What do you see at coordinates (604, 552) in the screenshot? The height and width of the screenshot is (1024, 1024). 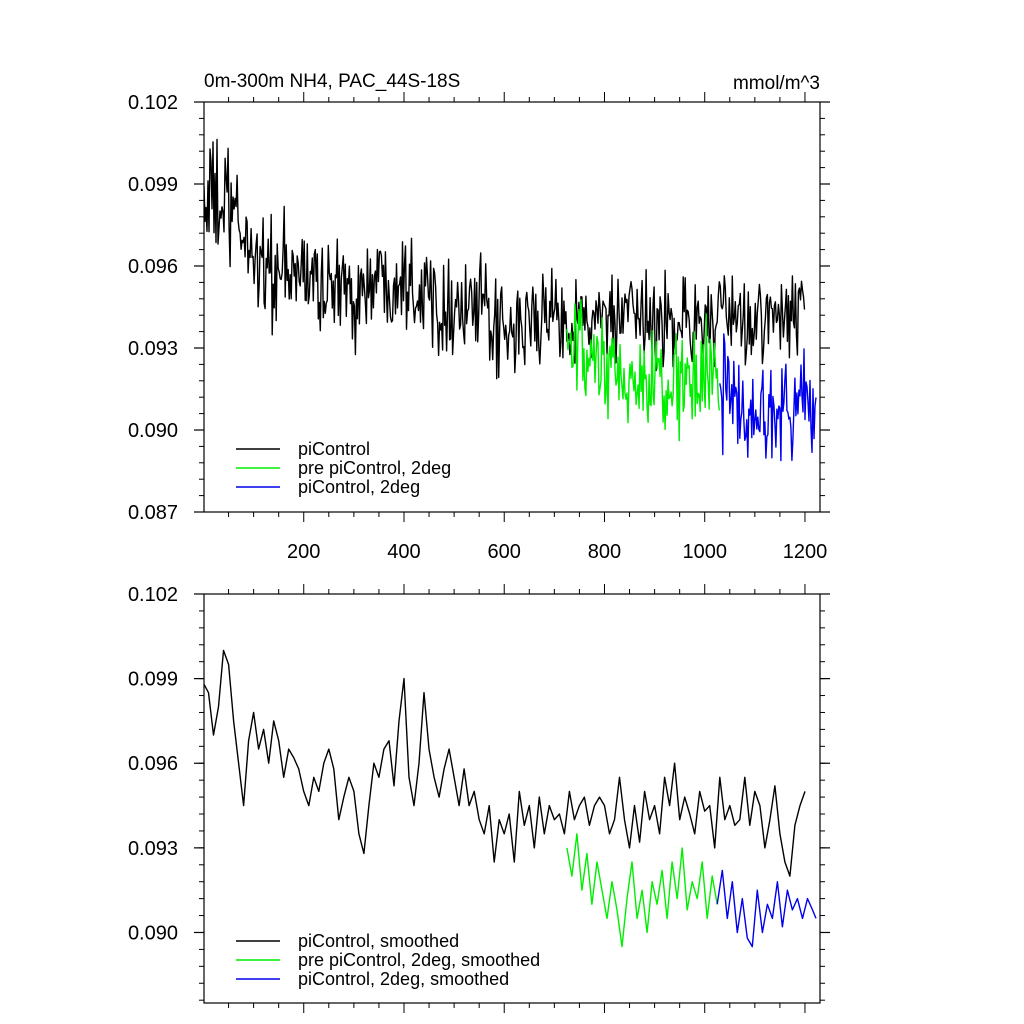 I see `x-tick-label: 800` at bounding box center [604, 552].